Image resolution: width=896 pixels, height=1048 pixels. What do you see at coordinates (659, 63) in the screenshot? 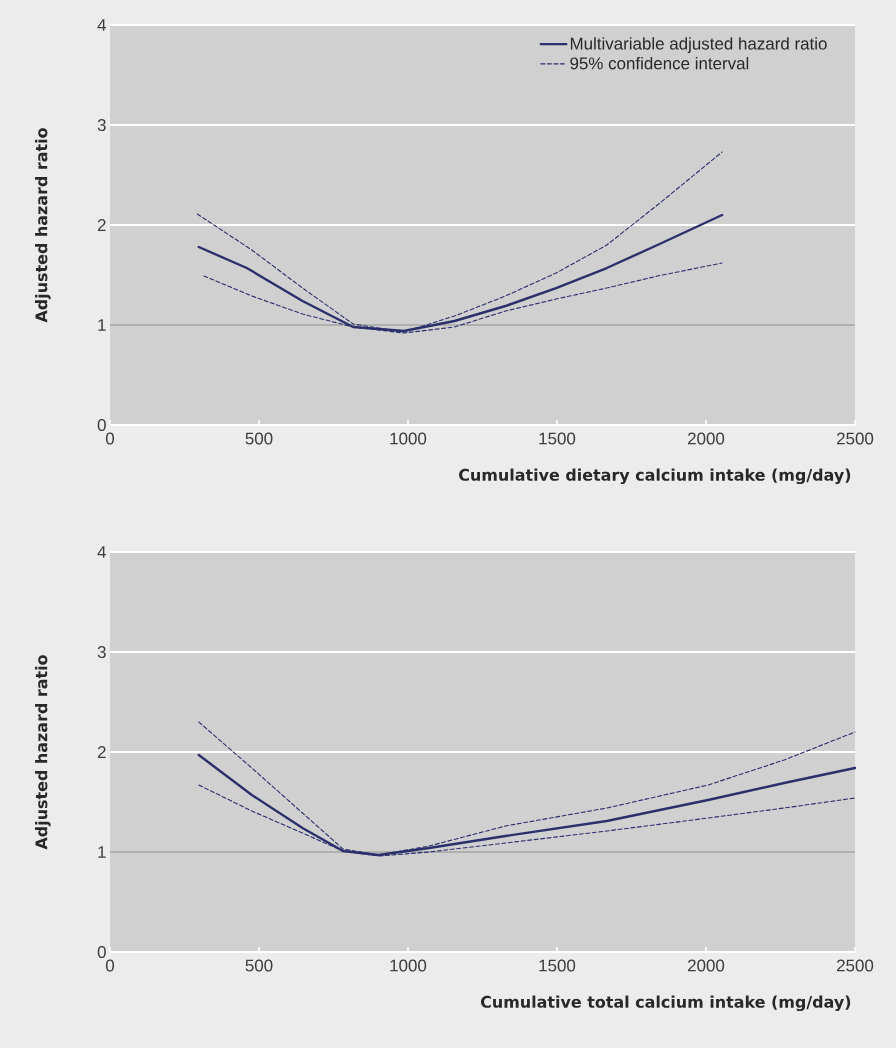
I see `legend-label: 95% confidence interval` at bounding box center [659, 63].